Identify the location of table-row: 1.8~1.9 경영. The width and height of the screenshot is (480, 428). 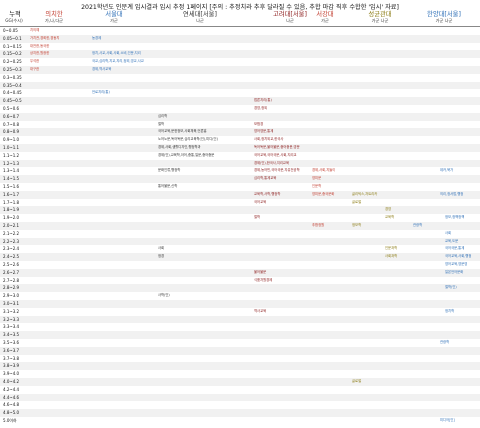
(240, 210).